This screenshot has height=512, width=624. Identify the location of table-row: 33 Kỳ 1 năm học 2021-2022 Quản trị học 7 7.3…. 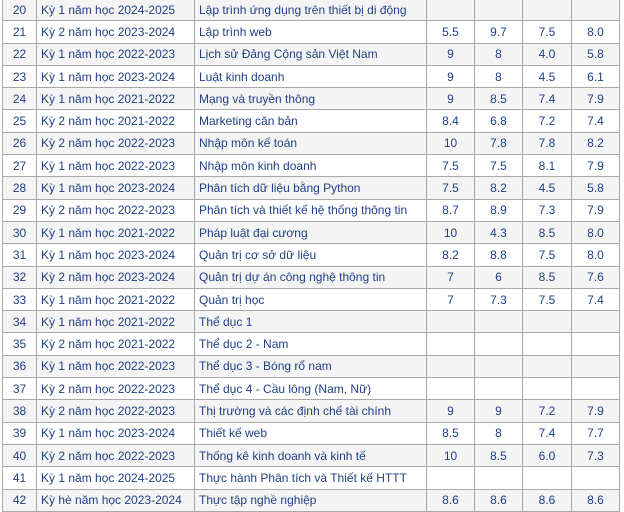
(311, 299).